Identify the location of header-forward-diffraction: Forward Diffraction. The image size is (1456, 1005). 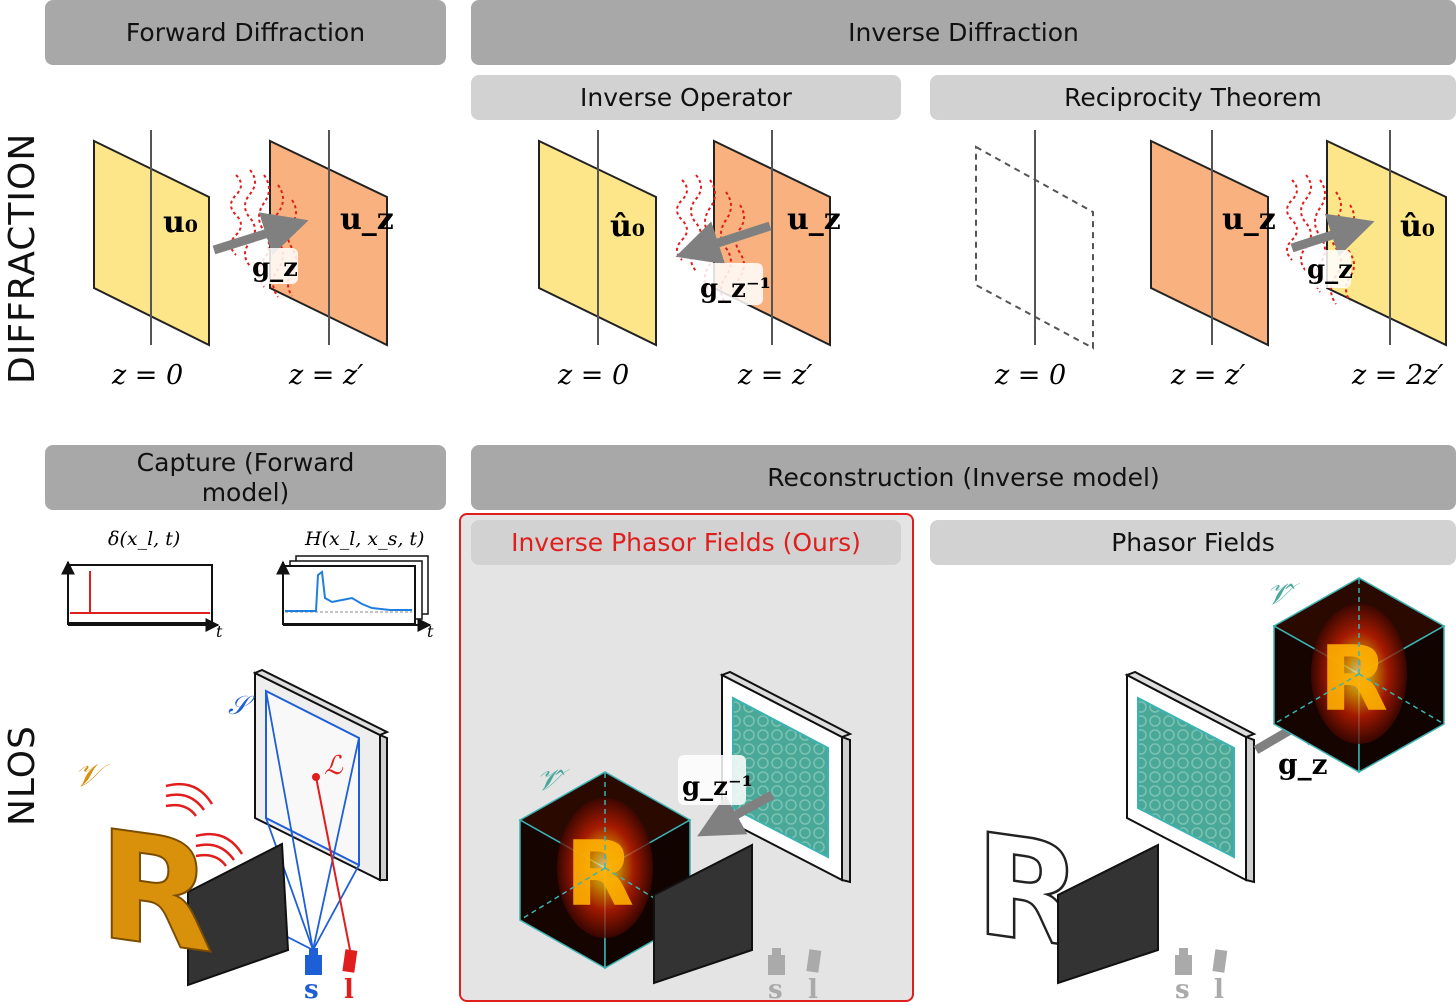
(245, 32).